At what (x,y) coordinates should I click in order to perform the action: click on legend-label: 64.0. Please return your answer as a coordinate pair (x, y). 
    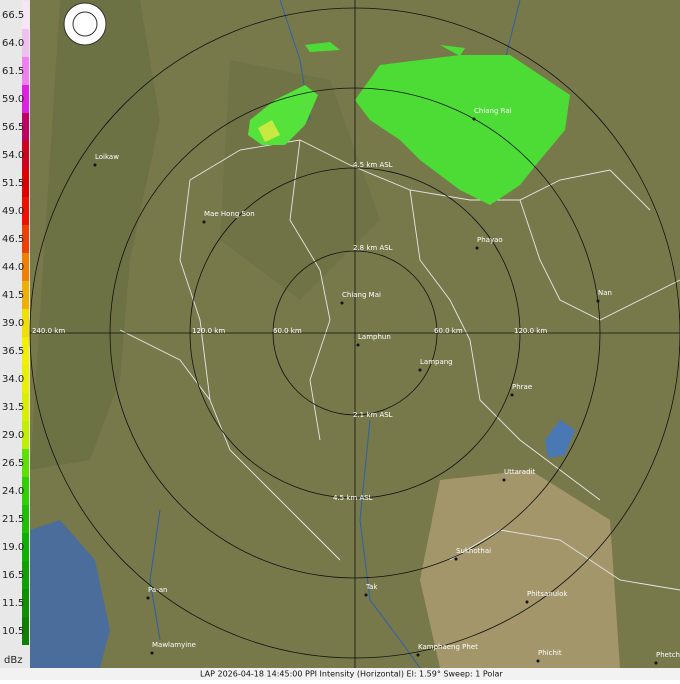
    Looking at the image, I should click on (13, 43).